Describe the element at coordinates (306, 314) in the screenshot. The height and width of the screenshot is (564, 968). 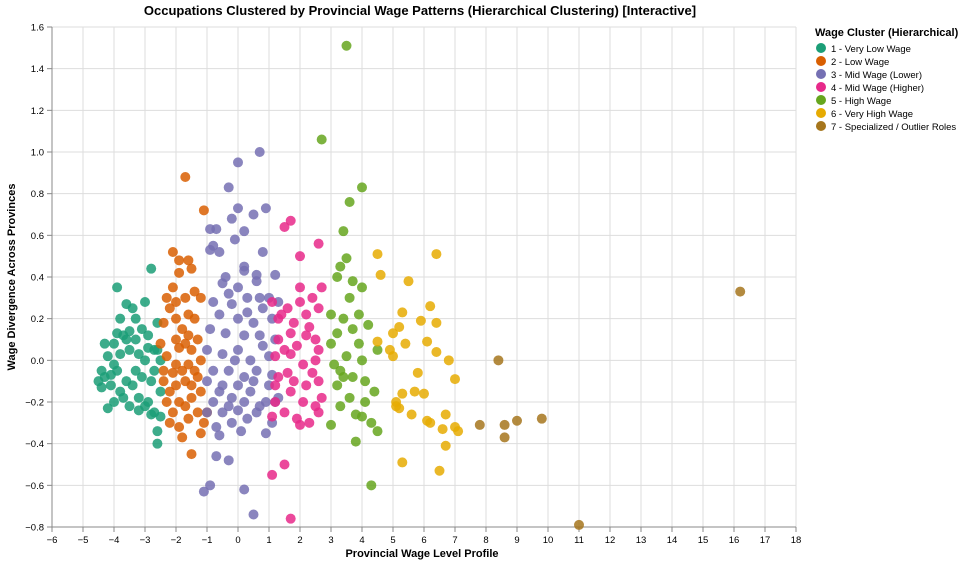
I see `data-point: 4 - Mid Wage (Higher) (2.2, 0.22)` at that location.